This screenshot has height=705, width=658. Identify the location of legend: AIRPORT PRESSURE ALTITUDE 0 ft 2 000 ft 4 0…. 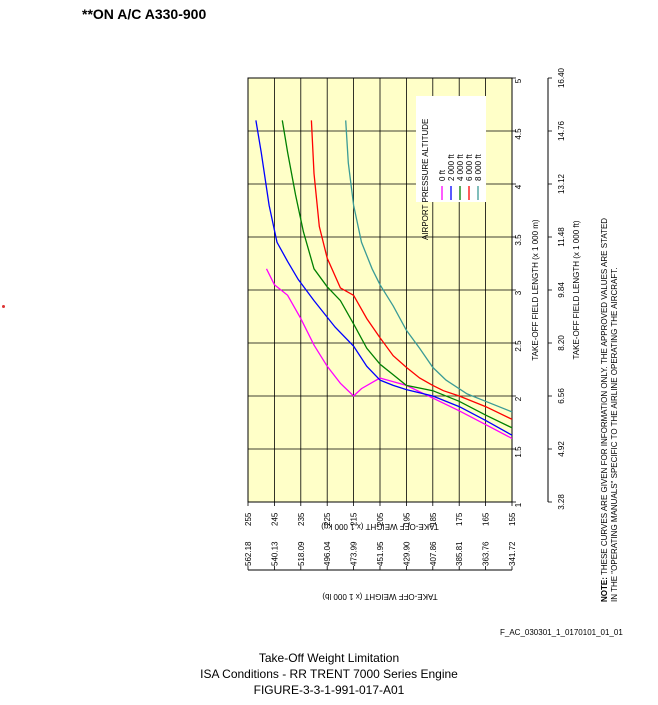
(451, 168).